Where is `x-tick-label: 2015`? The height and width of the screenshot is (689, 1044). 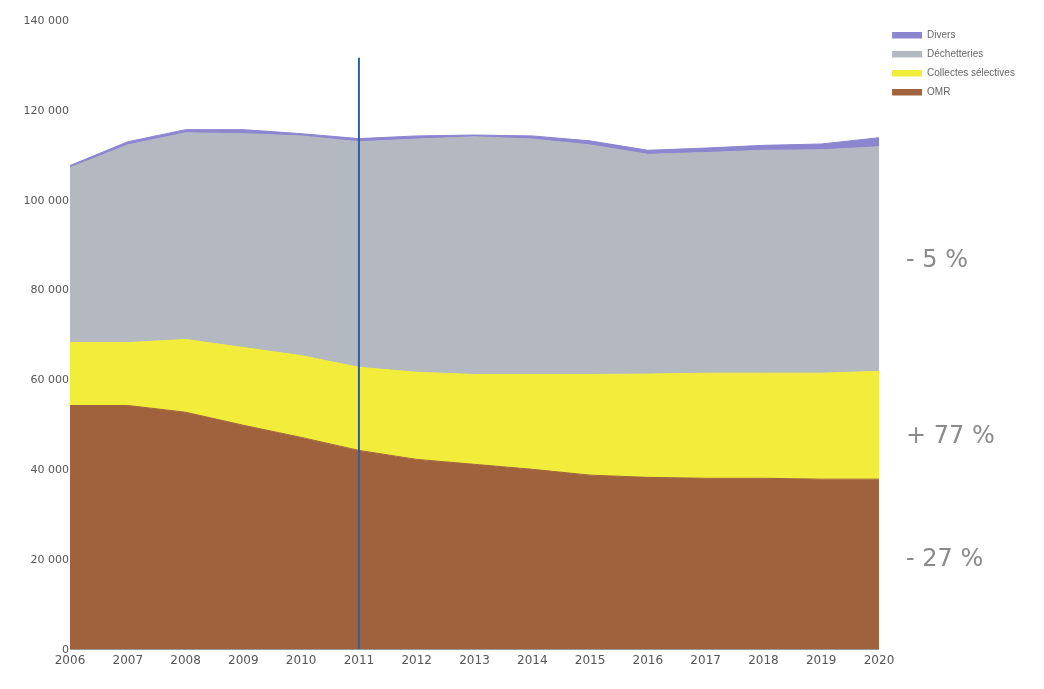 x-tick-label: 2015 is located at coordinates (590, 660).